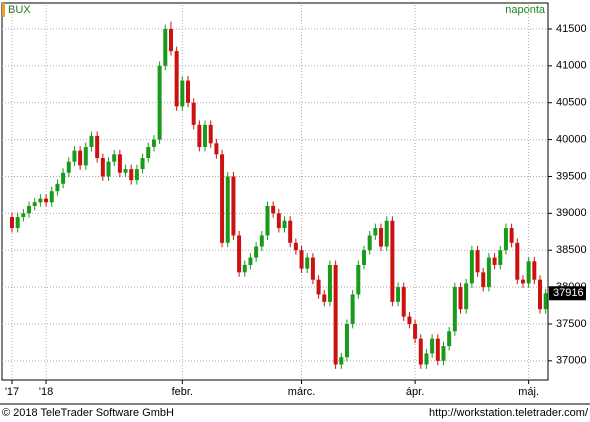 The width and height of the screenshot is (590, 422). What do you see at coordinates (571, 213) in the screenshot?
I see `y-tick-label: 39000` at bounding box center [571, 213].